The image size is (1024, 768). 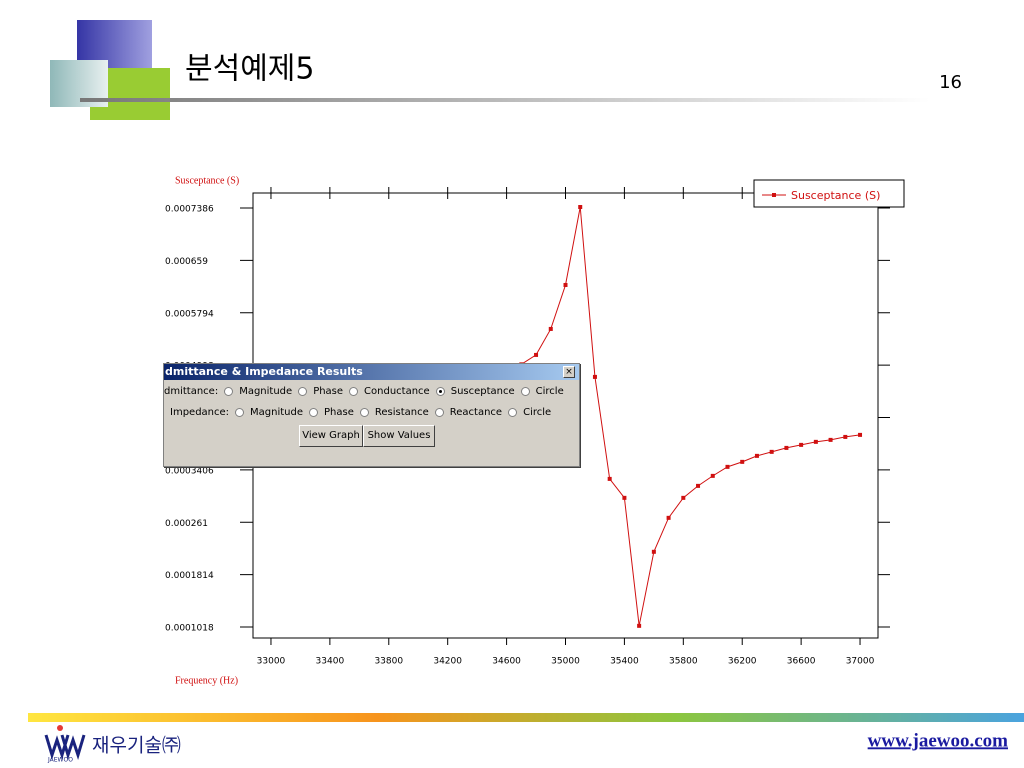 I want to click on x-tick-label: 35000, so click(x=565, y=662).